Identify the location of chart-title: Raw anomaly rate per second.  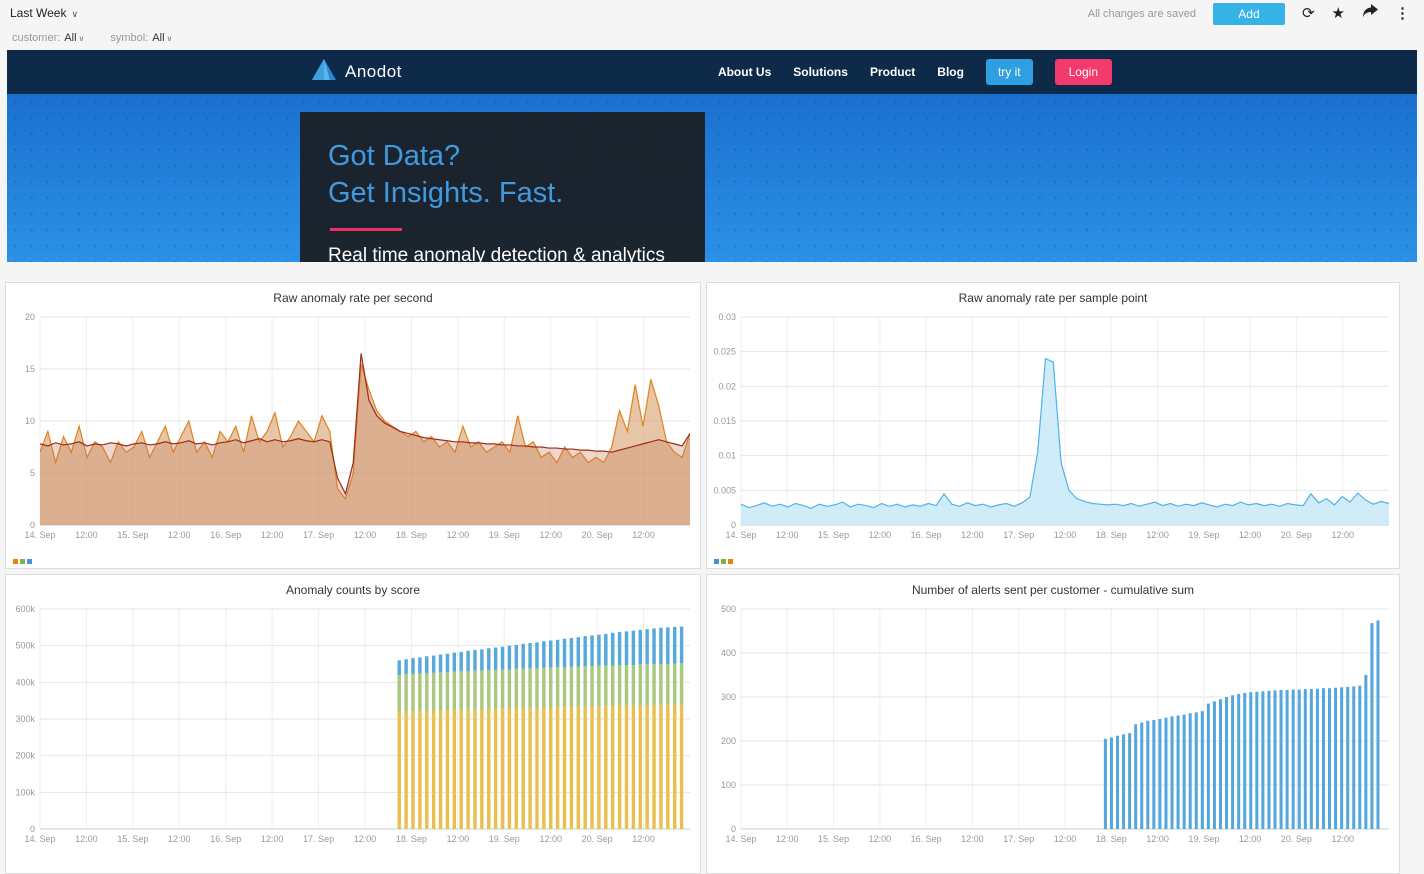
(353, 298).